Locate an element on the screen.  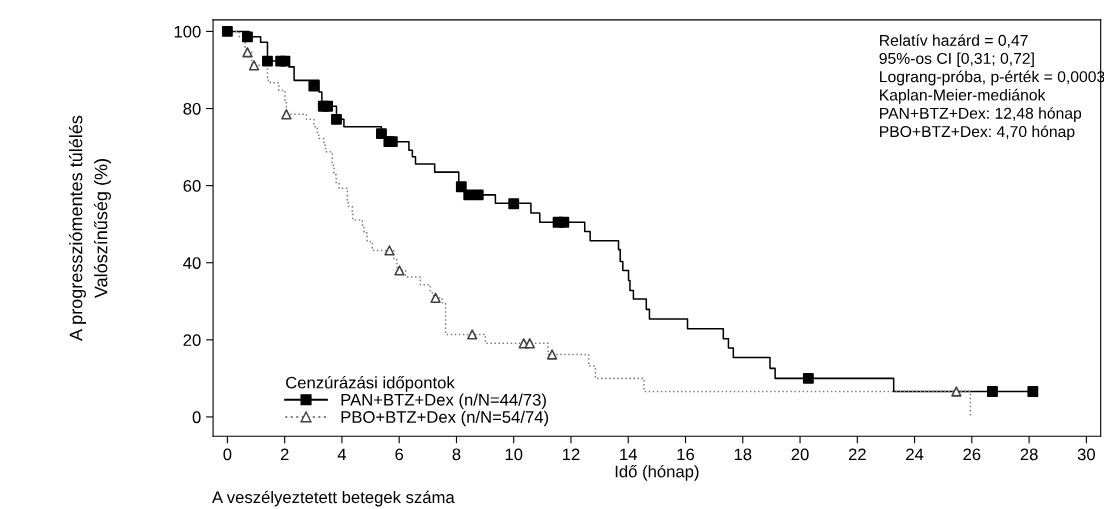
x-tick-label: 18 is located at coordinates (743, 454).